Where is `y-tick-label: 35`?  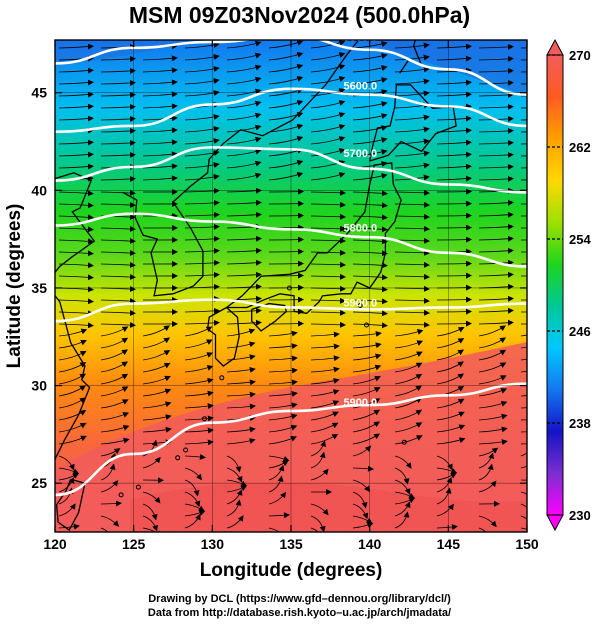 y-tick-label: 35 is located at coordinates (39, 288).